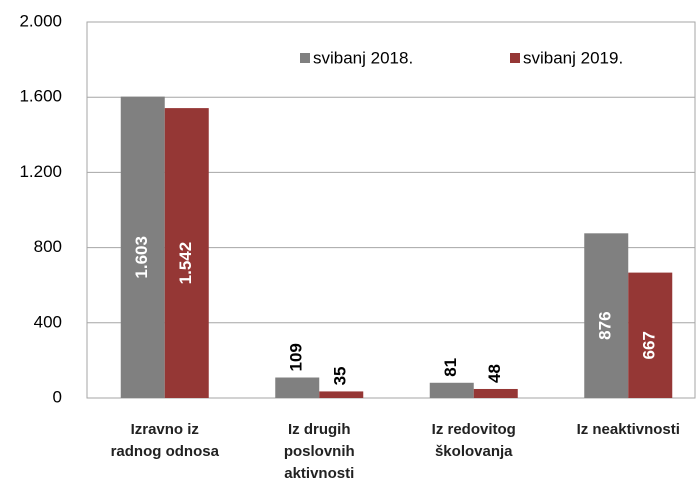 Image resolution: width=696 pixels, height=488 pixels. Describe the element at coordinates (319, 451) in the screenshot. I see `x-tick-label: Iz drugih poslovnih aktivnosti` at that location.